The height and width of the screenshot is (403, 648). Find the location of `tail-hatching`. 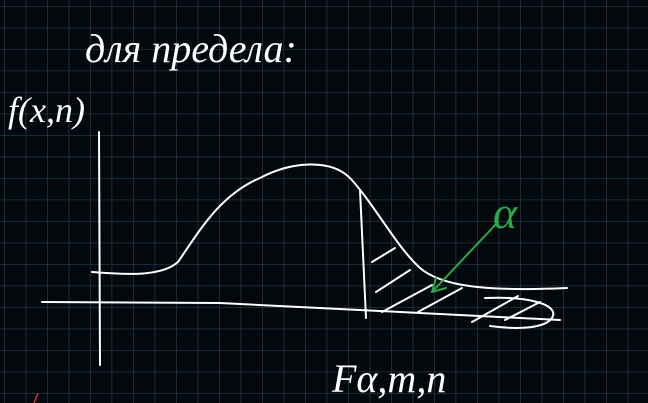

tail-hatching is located at coordinates (463, 288).